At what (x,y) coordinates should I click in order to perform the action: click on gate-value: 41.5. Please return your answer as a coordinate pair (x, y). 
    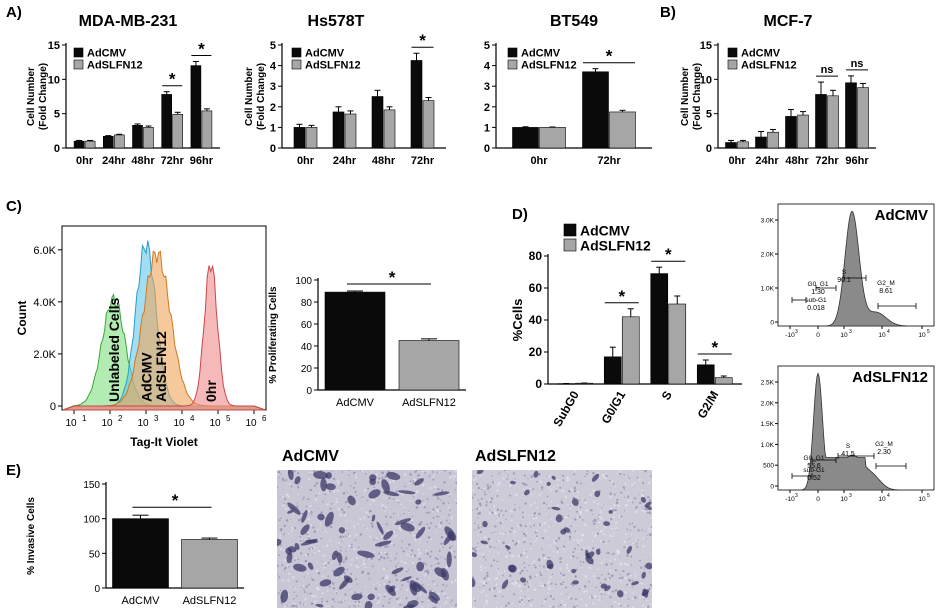
    Looking at the image, I should click on (848, 454).